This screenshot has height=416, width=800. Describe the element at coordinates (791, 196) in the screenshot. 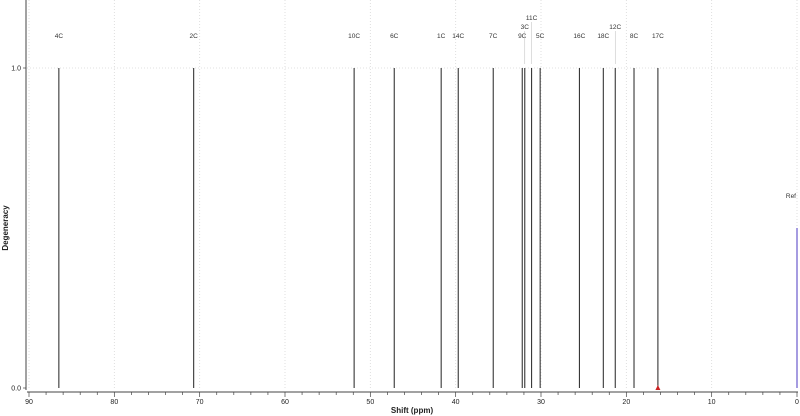

I see `reference-label: Ref` at that location.